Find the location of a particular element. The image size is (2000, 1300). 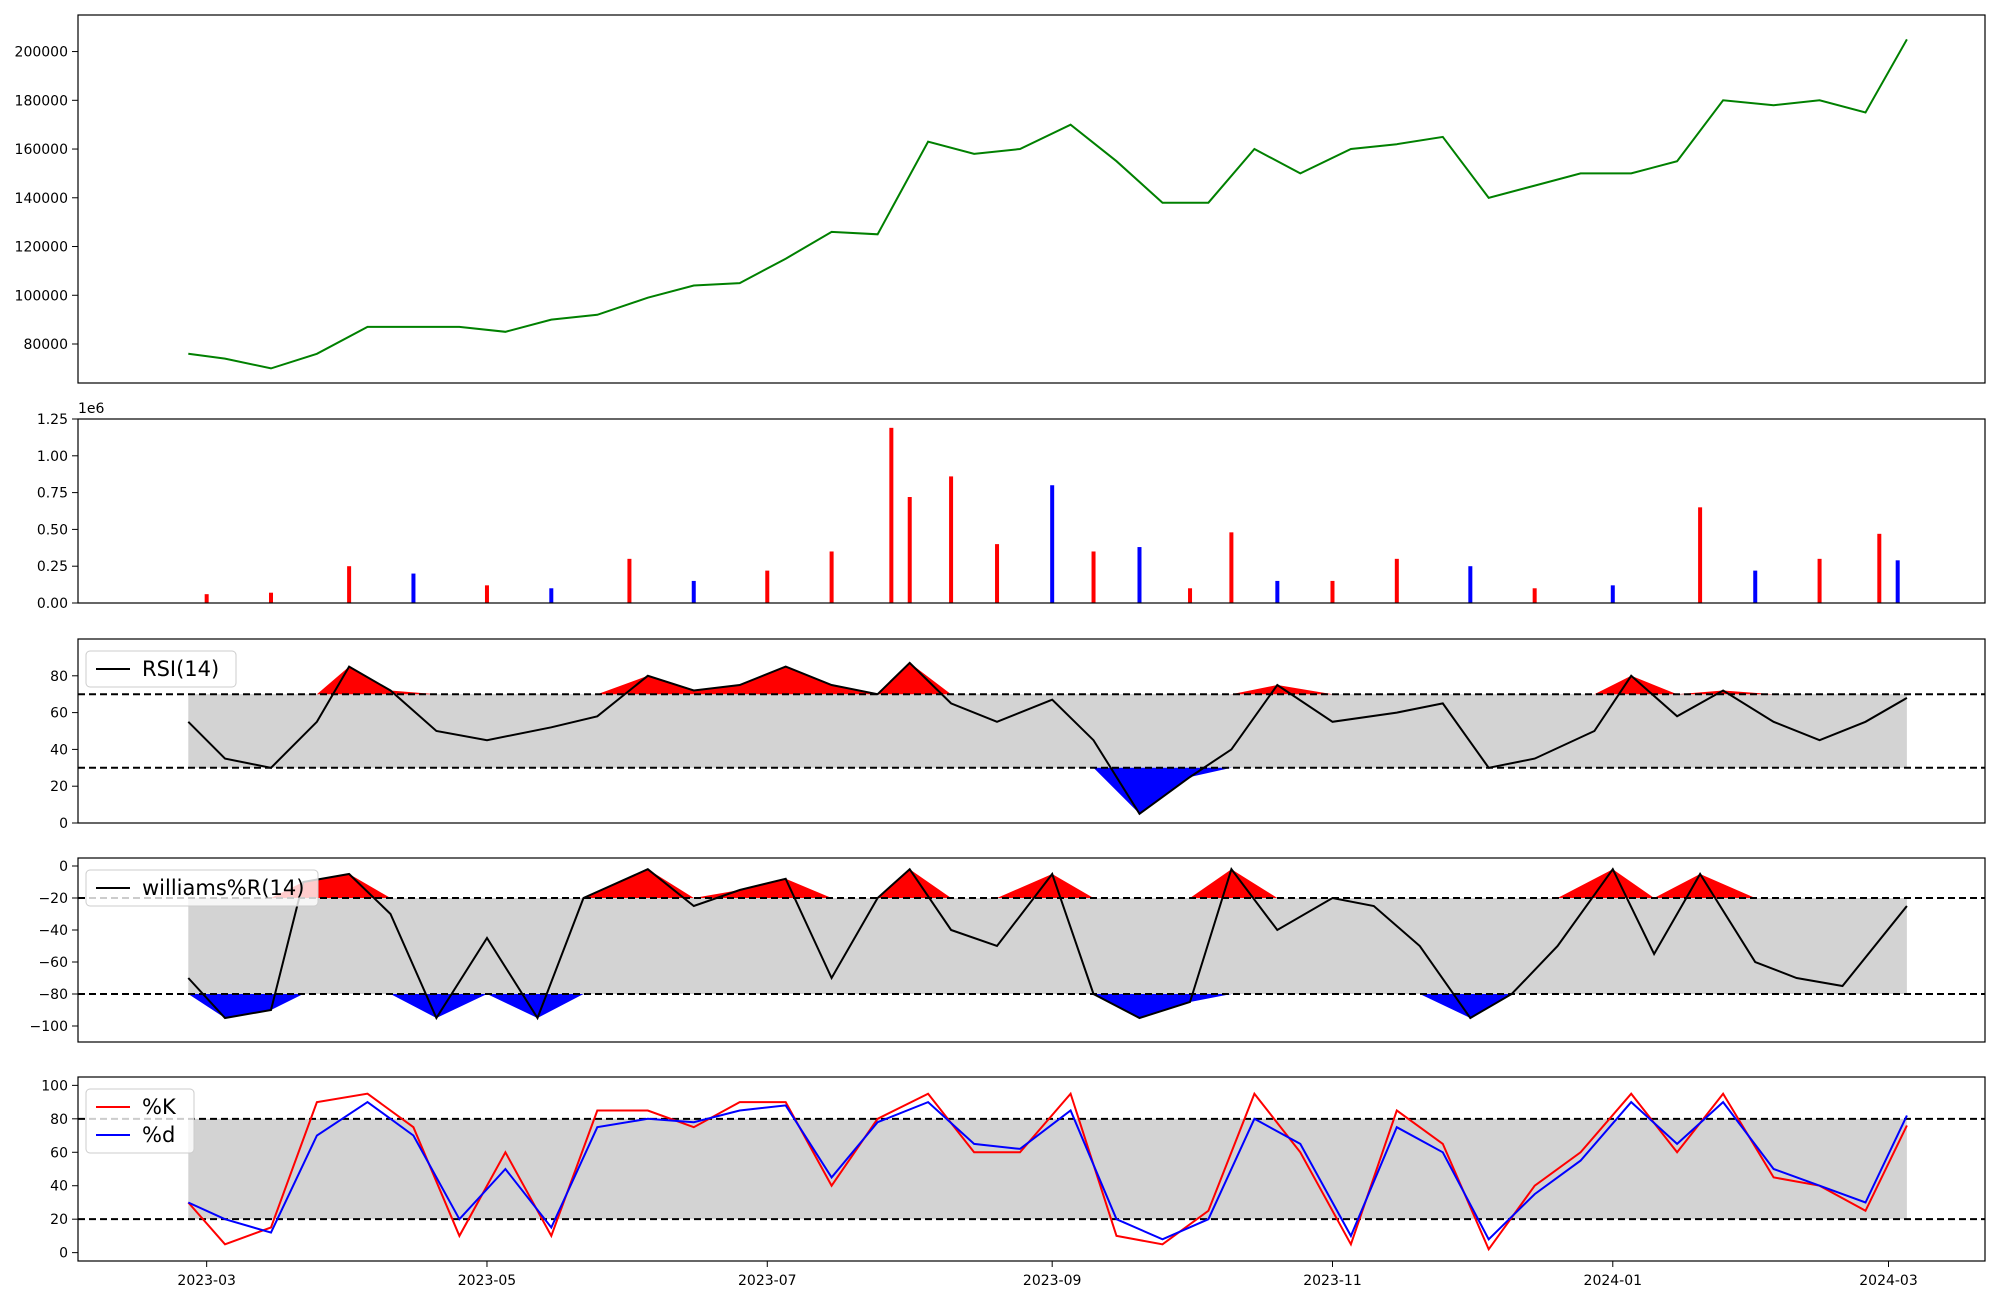

y-tick-label: 200000 is located at coordinates (41, 53).